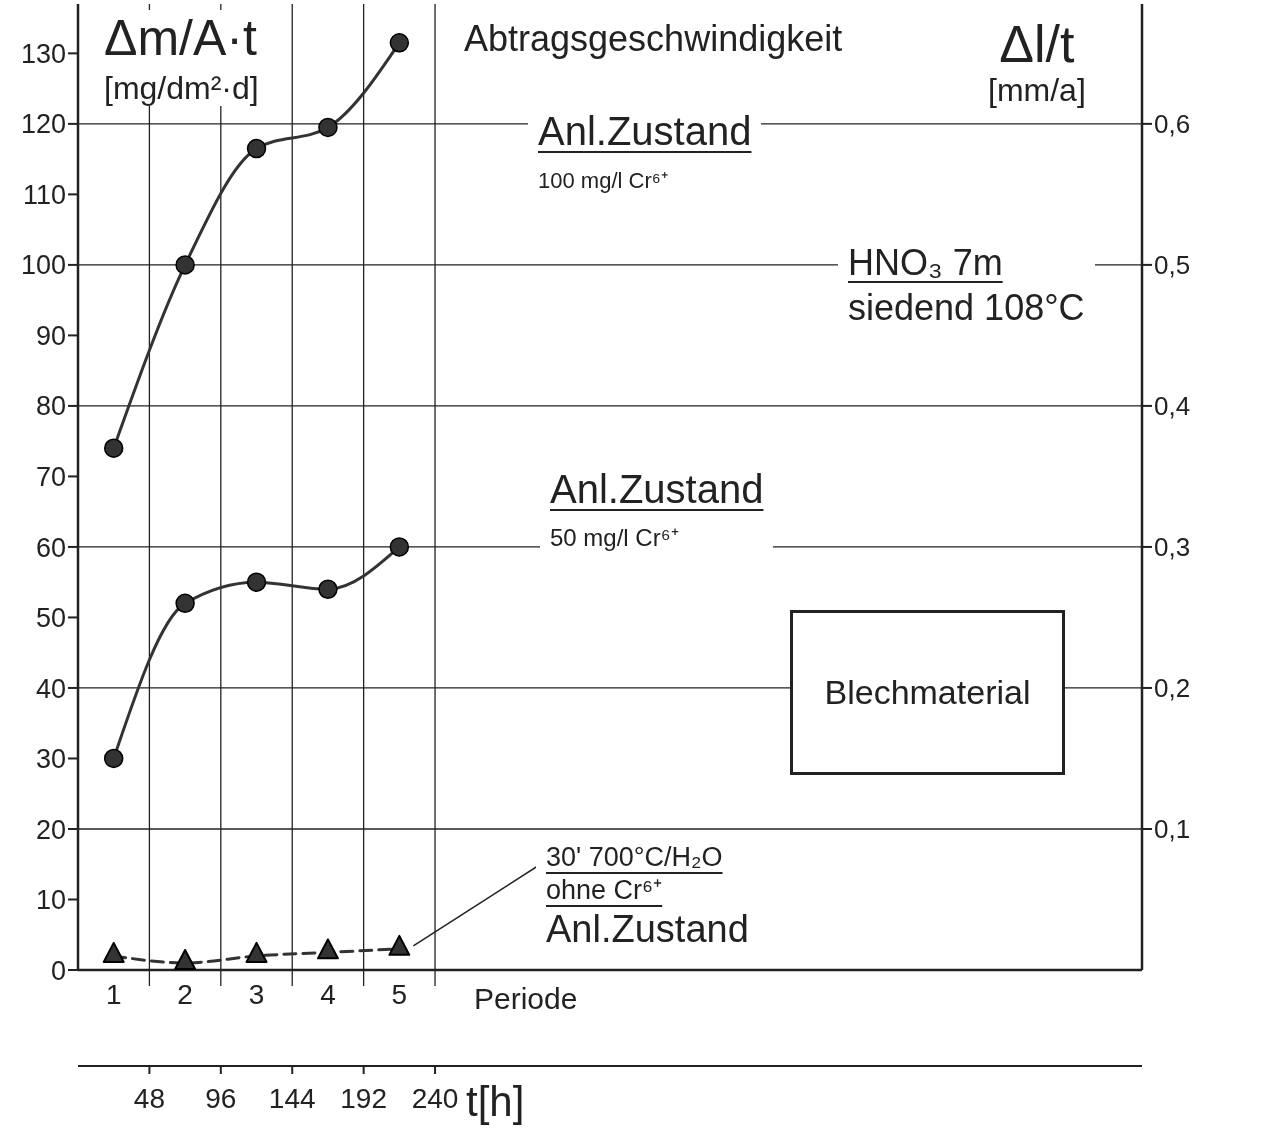 The image size is (1280, 1142). I want to click on y-tick-label: 80, so click(50, 406).